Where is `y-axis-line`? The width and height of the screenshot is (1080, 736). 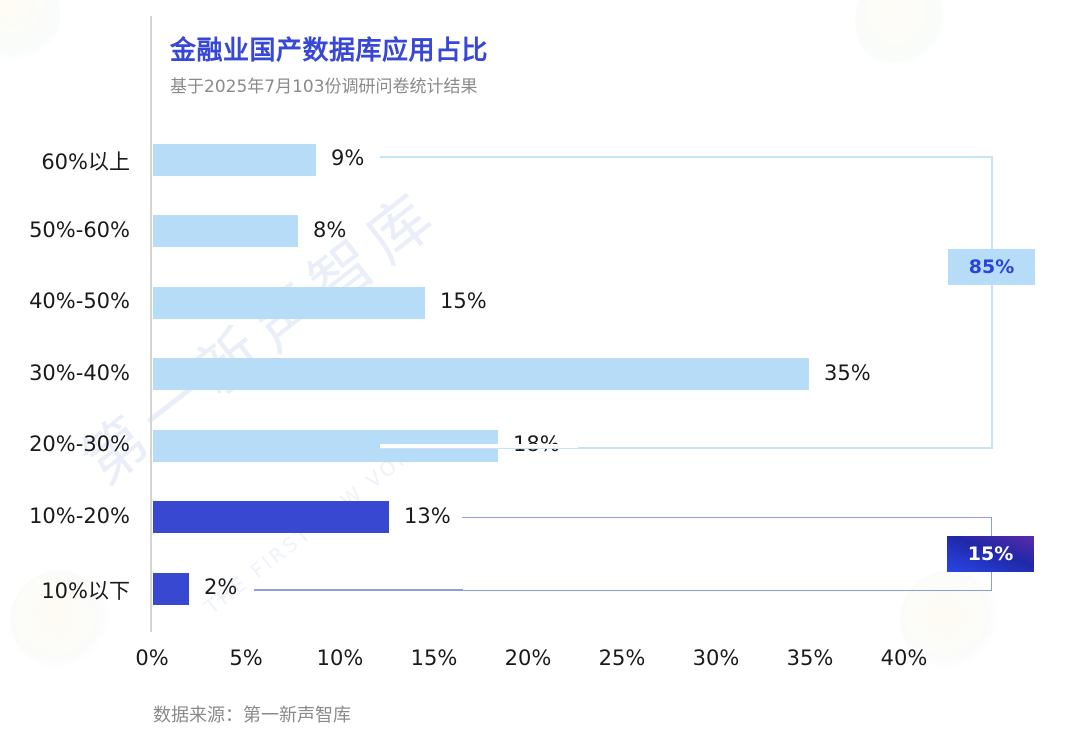 y-axis-line is located at coordinates (151, 324).